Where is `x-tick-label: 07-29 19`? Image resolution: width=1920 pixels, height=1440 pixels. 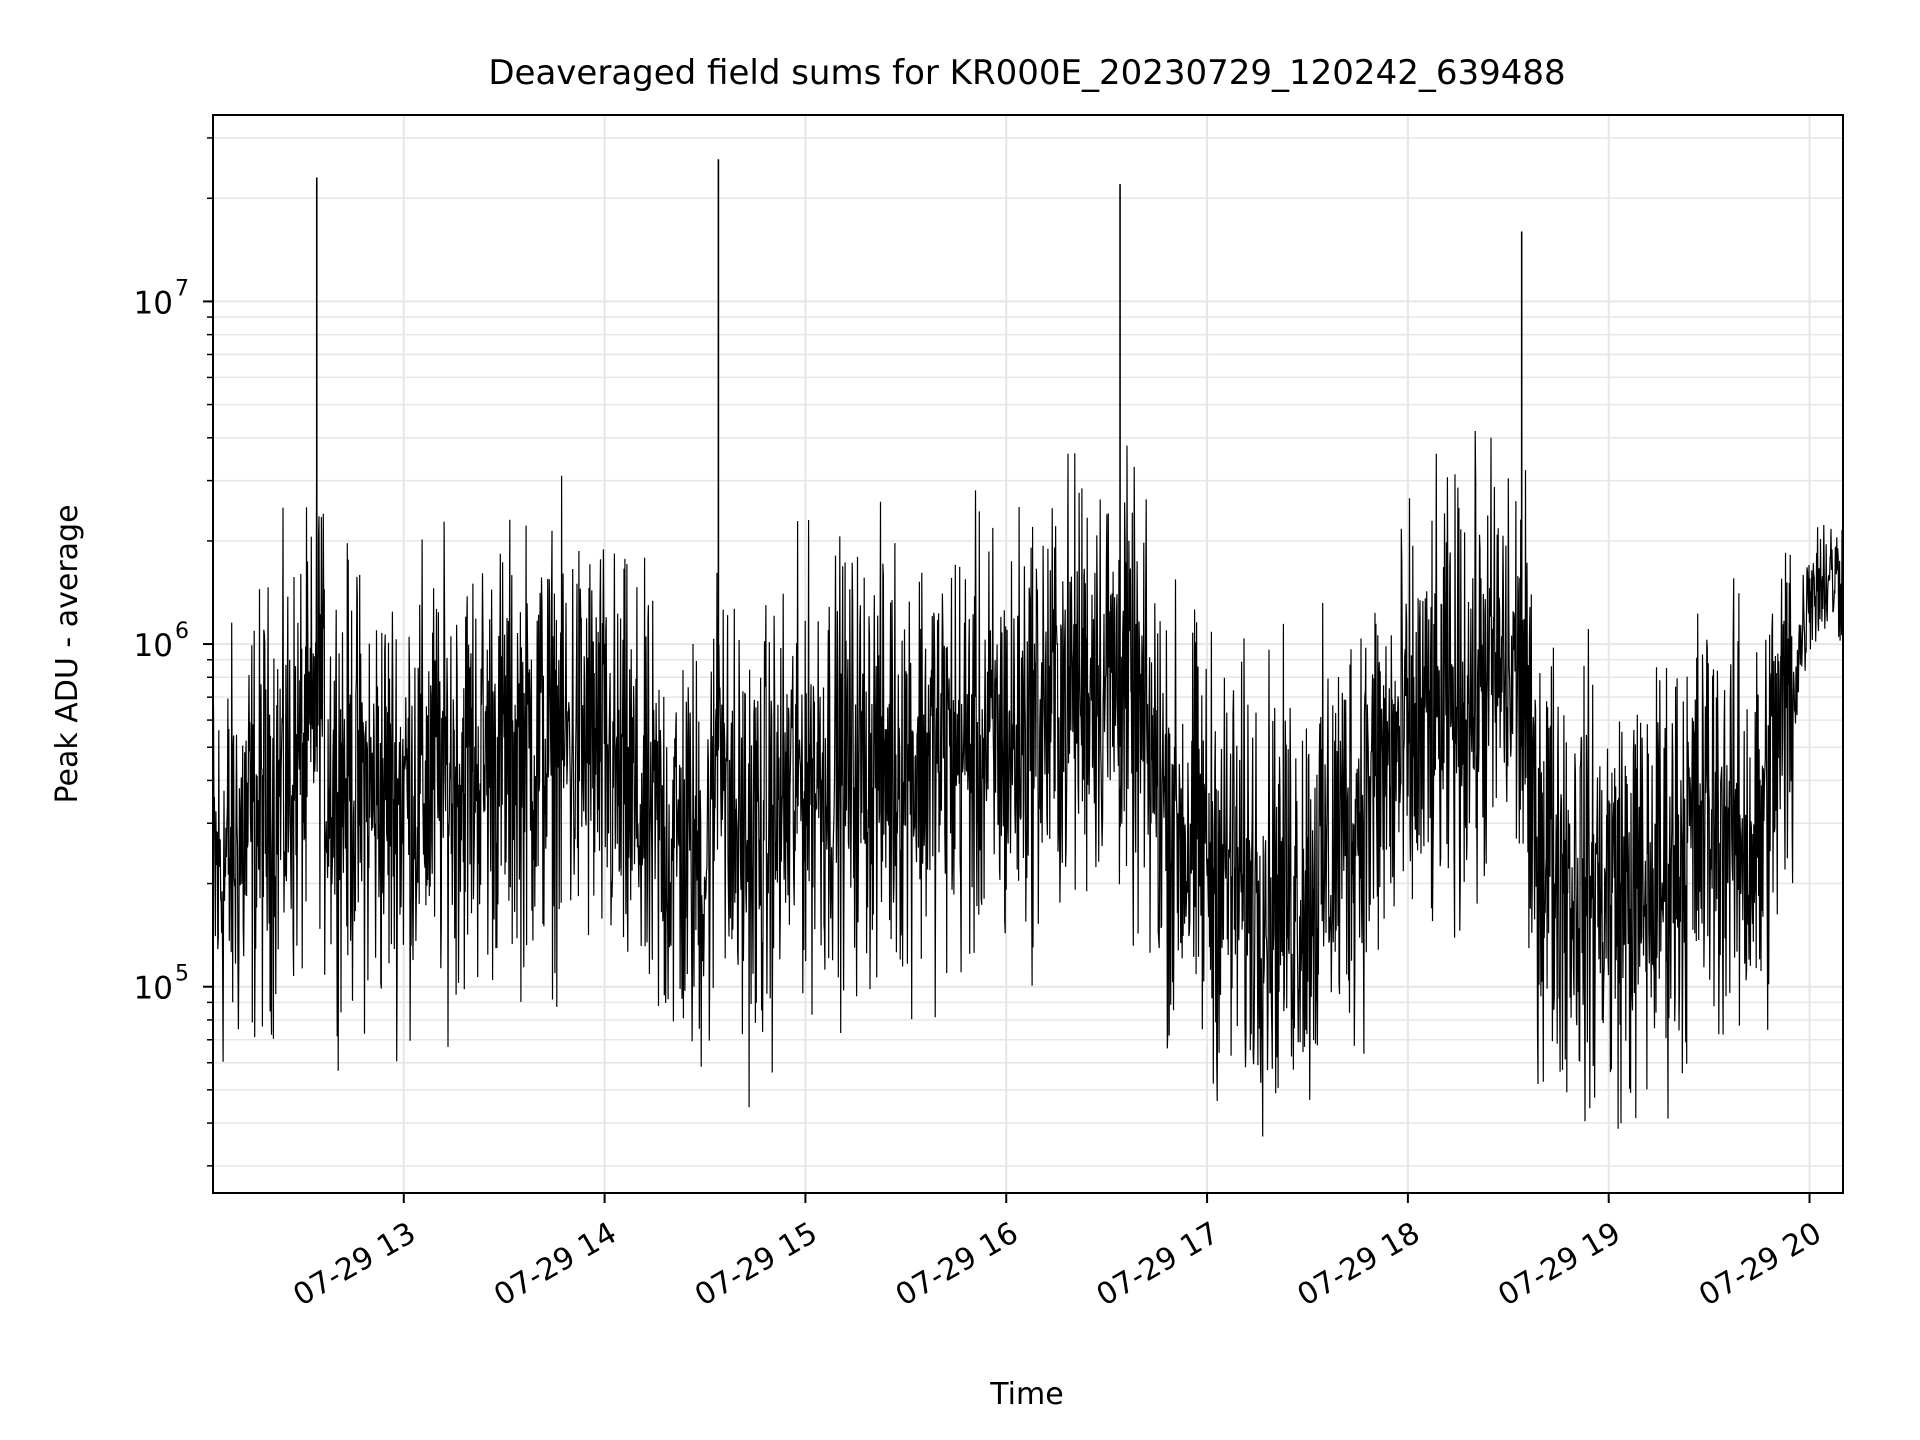
x-tick-label: 07-29 19 is located at coordinates (1559, 1265).